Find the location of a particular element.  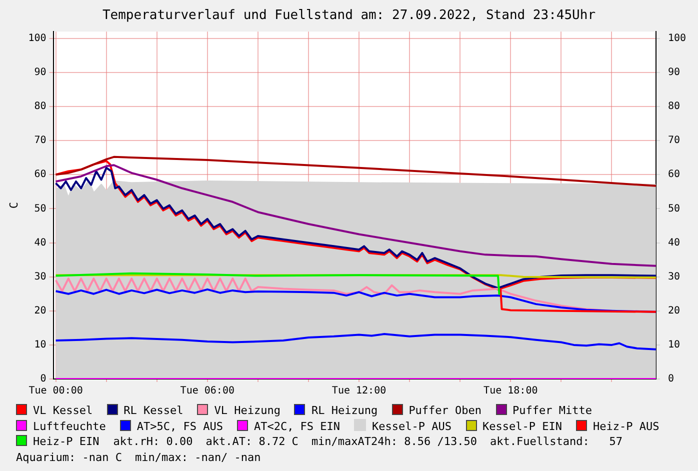

legend-label: Puffer Mitte is located at coordinates (552, 410).